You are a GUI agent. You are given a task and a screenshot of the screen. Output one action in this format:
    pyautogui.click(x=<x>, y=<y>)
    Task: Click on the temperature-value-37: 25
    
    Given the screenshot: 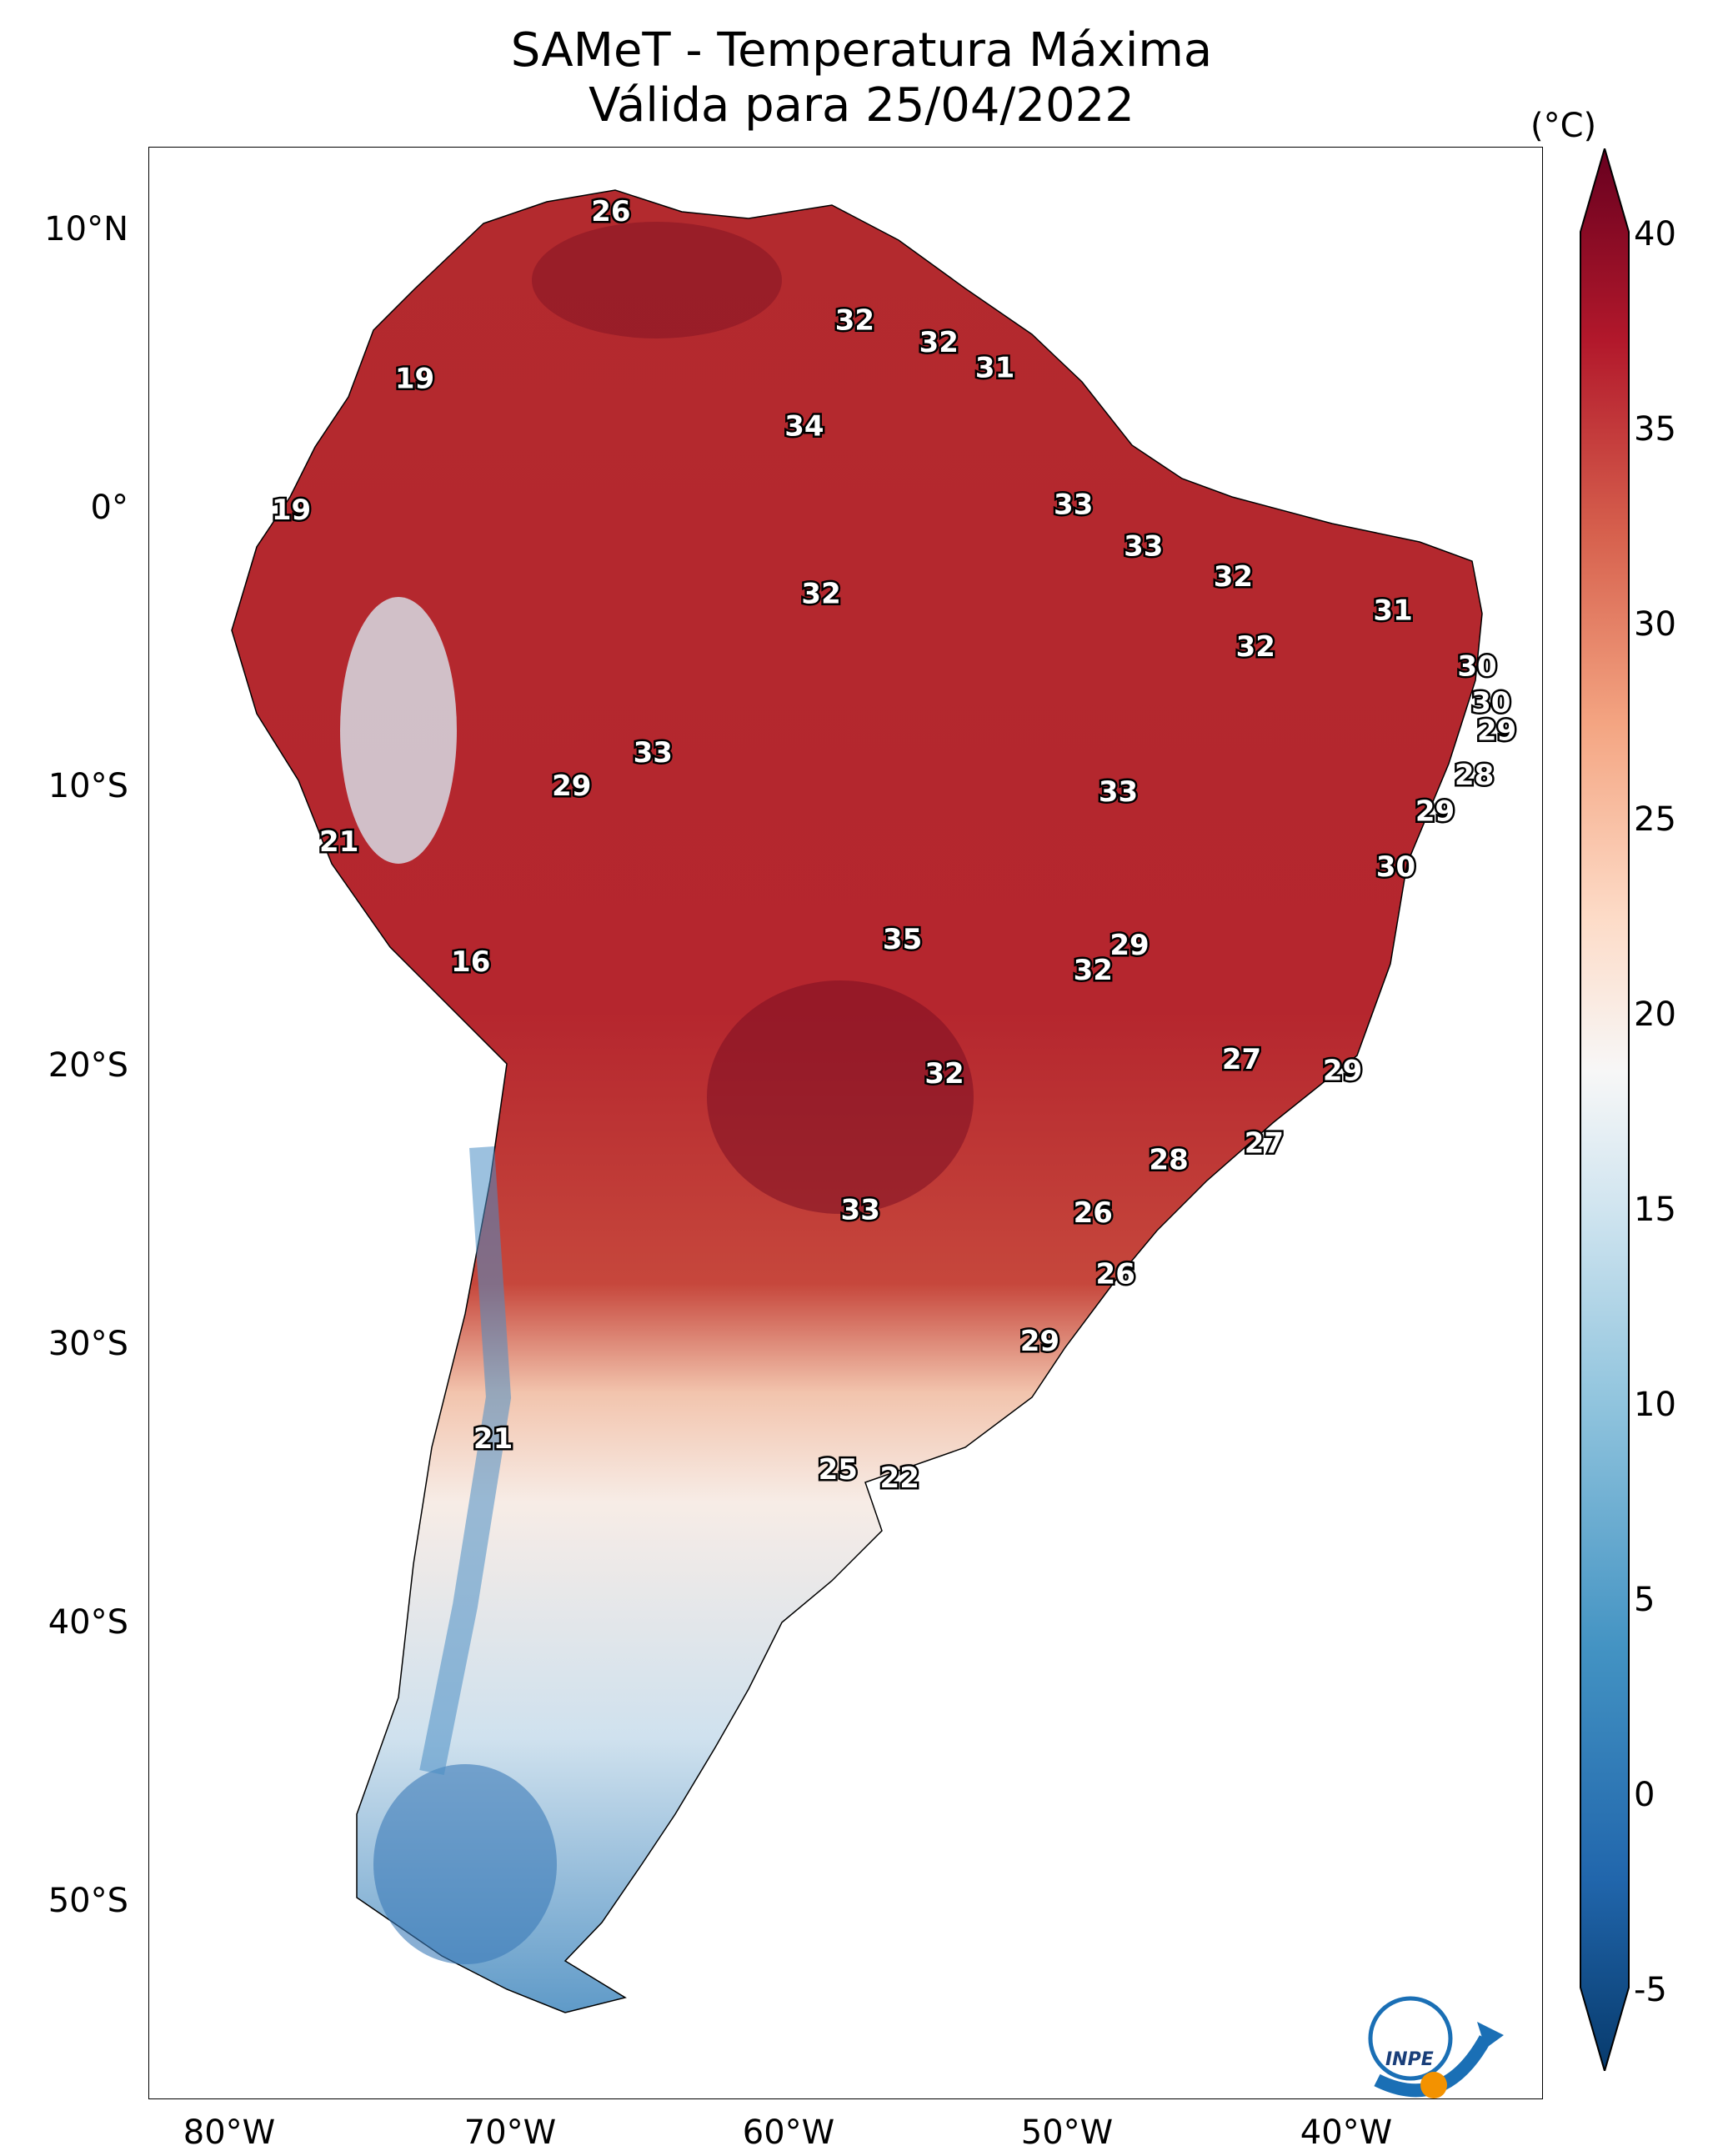 What is the action you would take?
    pyautogui.click(x=838, y=1470)
    